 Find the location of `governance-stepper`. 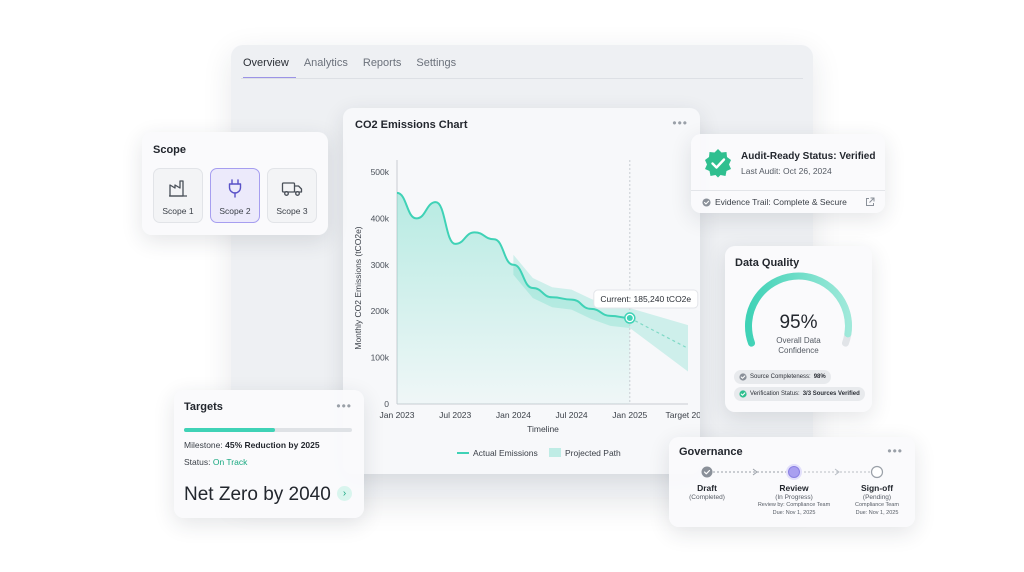

governance-stepper is located at coordinates (792, 472).